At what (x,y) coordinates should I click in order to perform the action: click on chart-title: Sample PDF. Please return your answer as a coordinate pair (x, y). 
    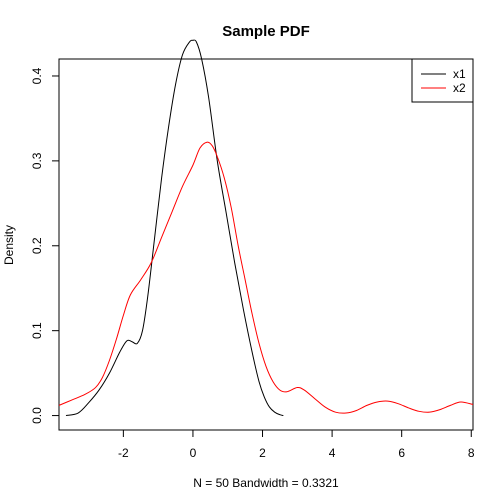
    Looking at the image, I should click on (266, 31).